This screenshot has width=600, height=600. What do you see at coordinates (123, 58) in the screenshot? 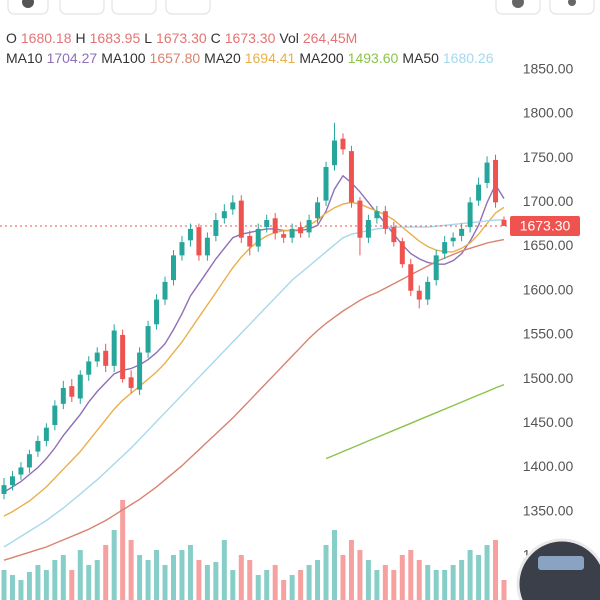
I see `legend-key: MA100` at bounding box center [123, 58].